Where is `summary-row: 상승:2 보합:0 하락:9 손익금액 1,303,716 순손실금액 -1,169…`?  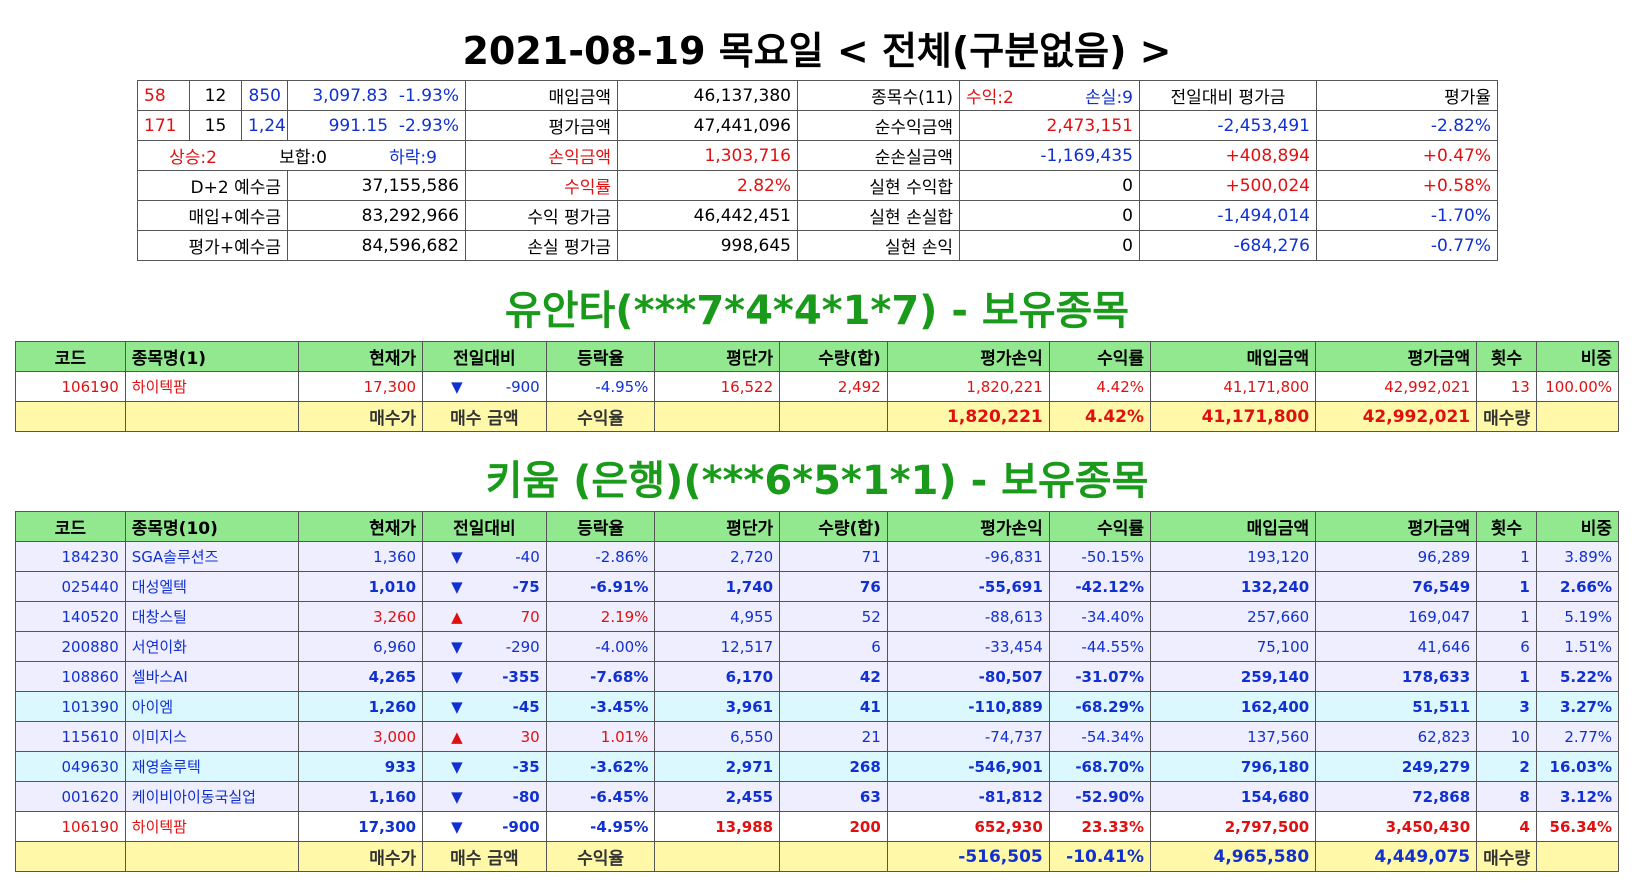
summary-row: 상승:2 보합:0 하락:9 손익금액 1,303,716 순손실금액 -1,169… is located at coordinates (884, 155).